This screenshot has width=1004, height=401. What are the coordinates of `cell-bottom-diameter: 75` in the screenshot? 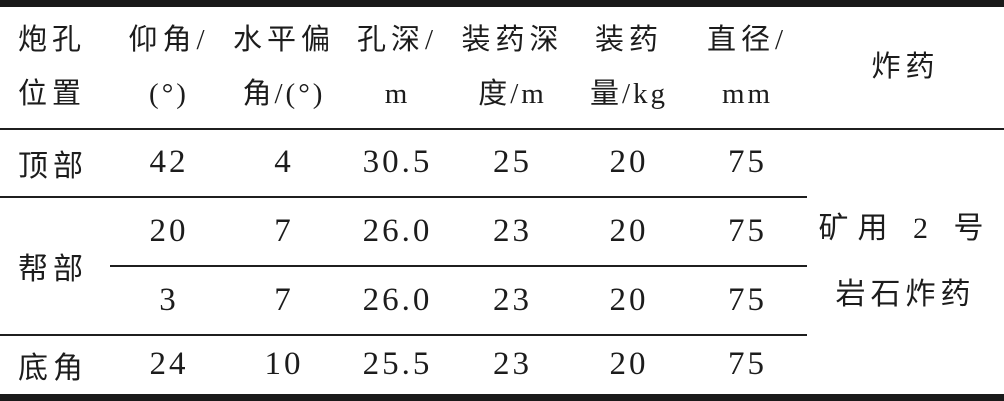 It's located at (747, 364).